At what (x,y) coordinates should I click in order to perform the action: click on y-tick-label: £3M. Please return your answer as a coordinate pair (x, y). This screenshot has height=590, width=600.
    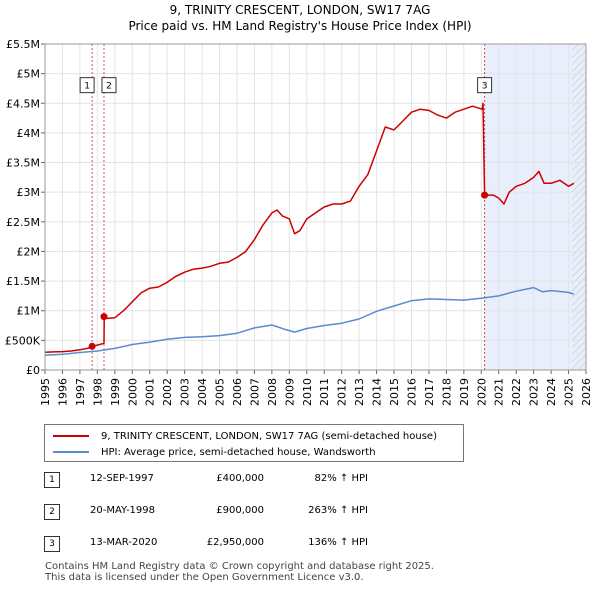
    Looking at the image, I should click on (29, 192).